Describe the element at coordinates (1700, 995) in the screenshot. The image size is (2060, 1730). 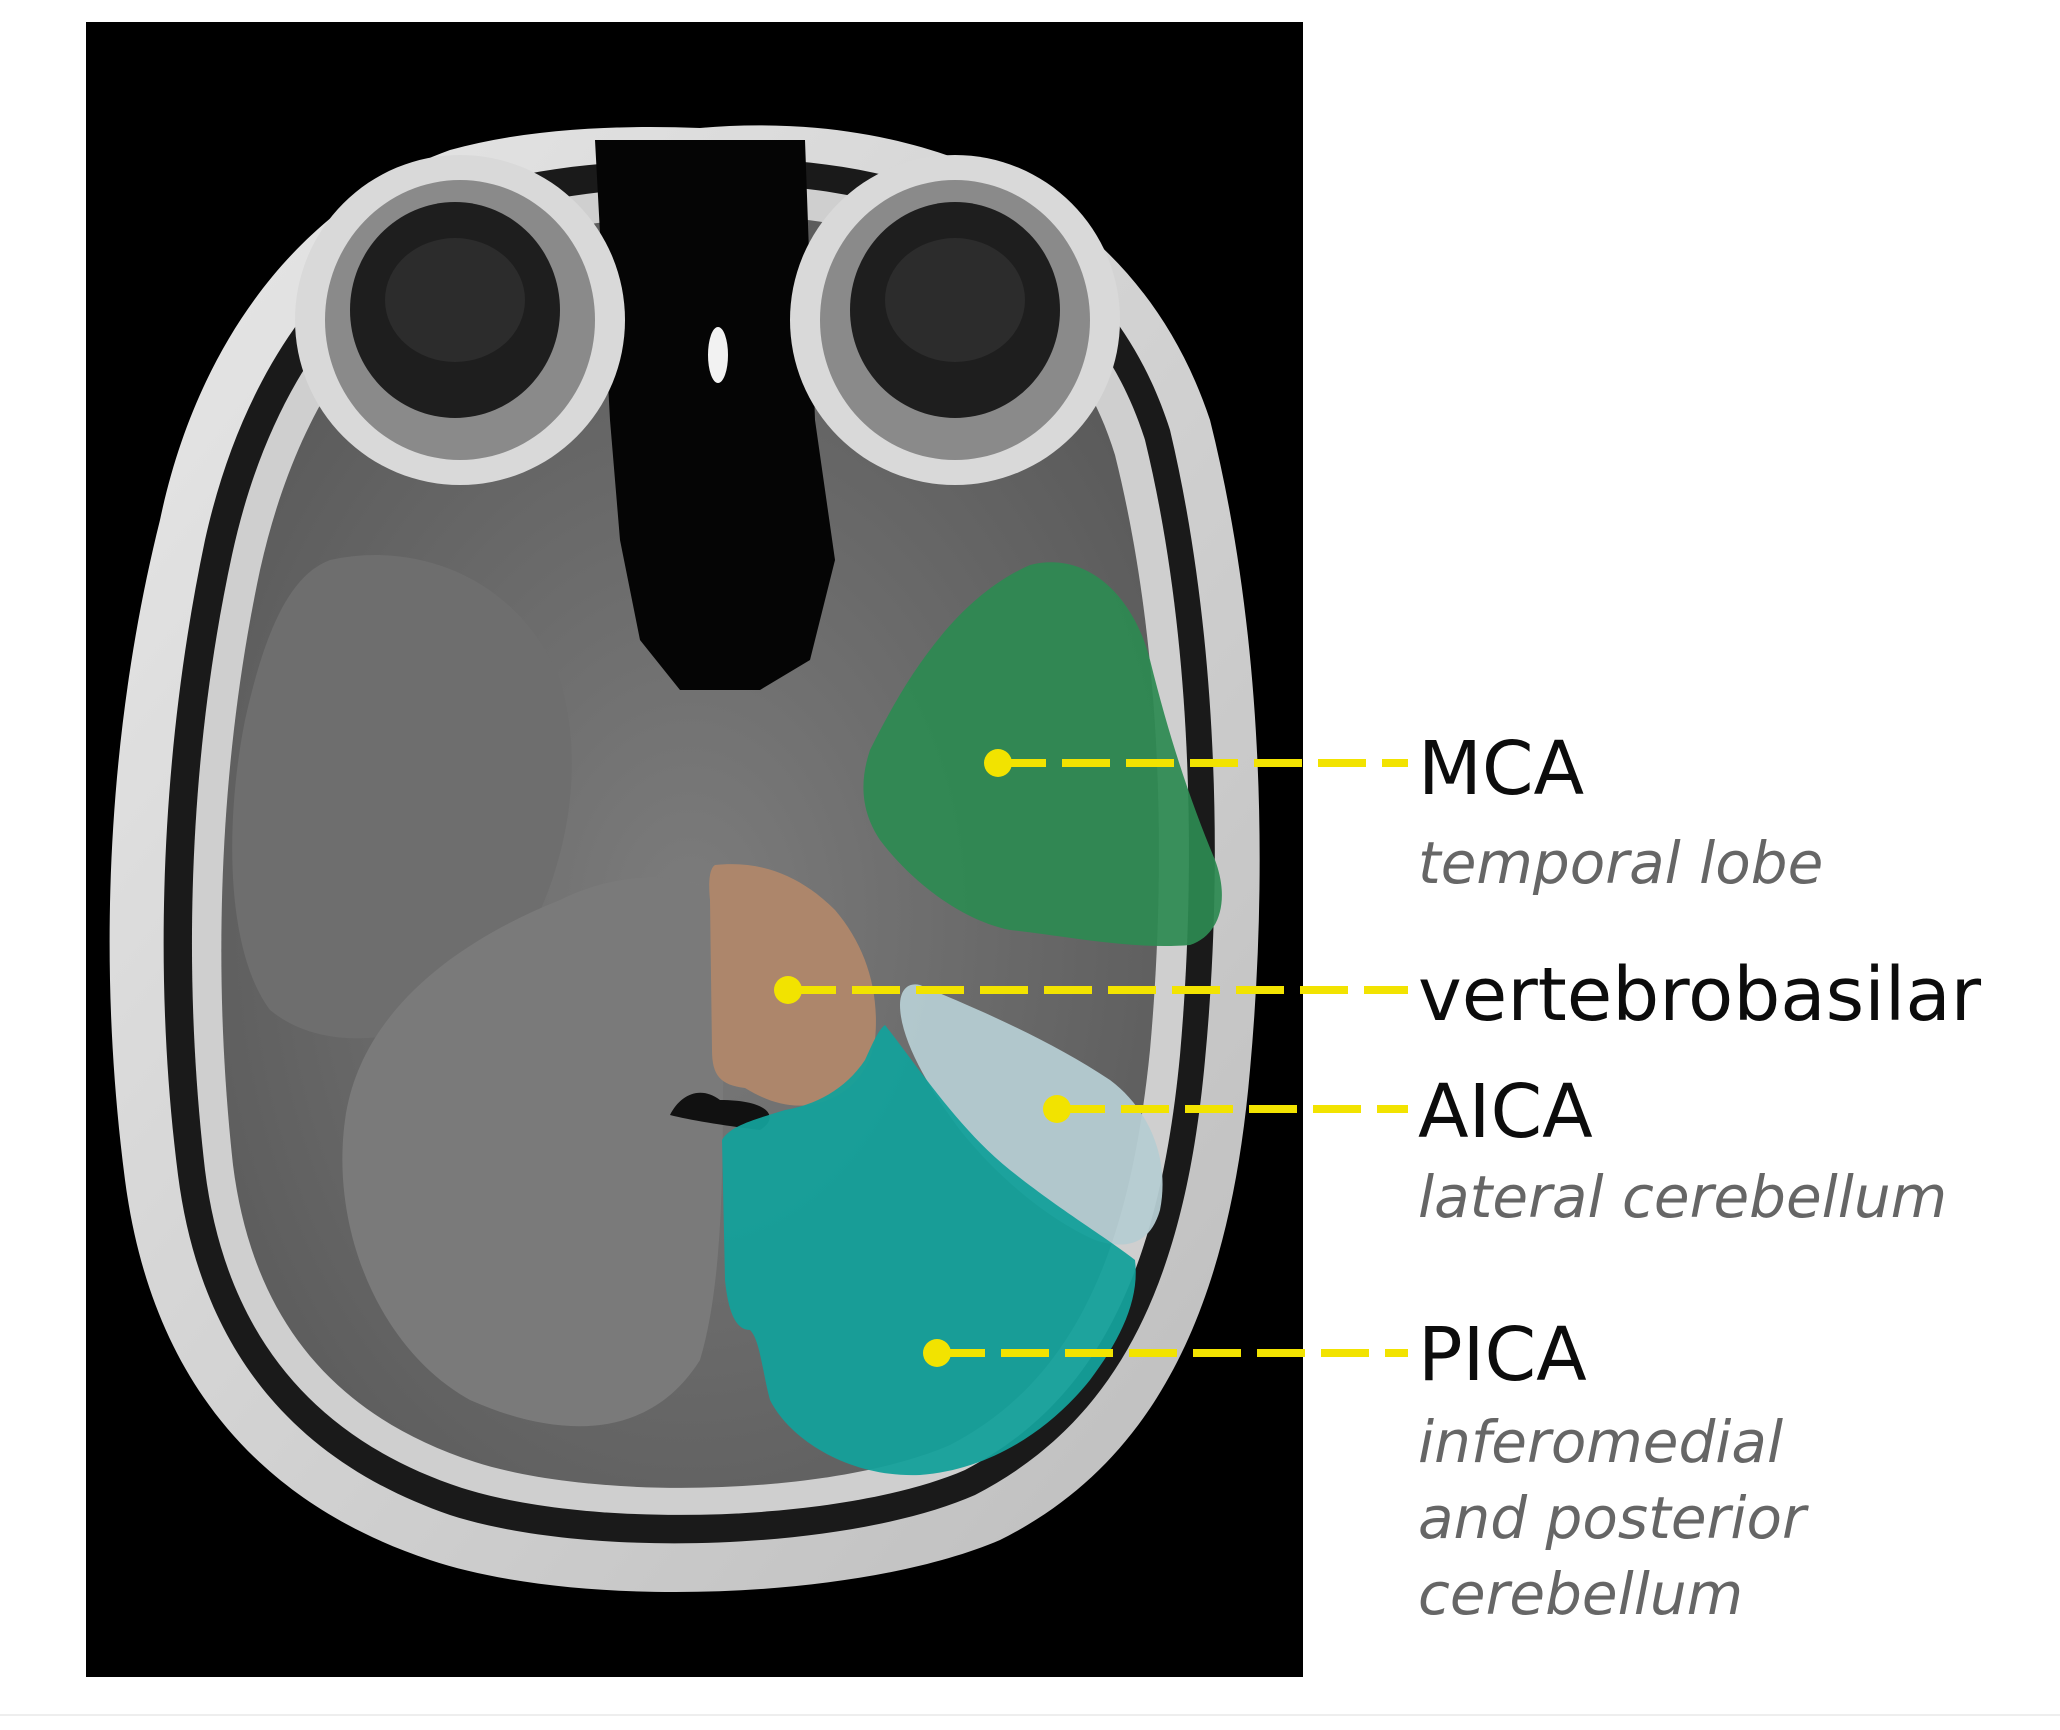
I see `label-vertebrobasilar: vertebrobasilar` at that location.